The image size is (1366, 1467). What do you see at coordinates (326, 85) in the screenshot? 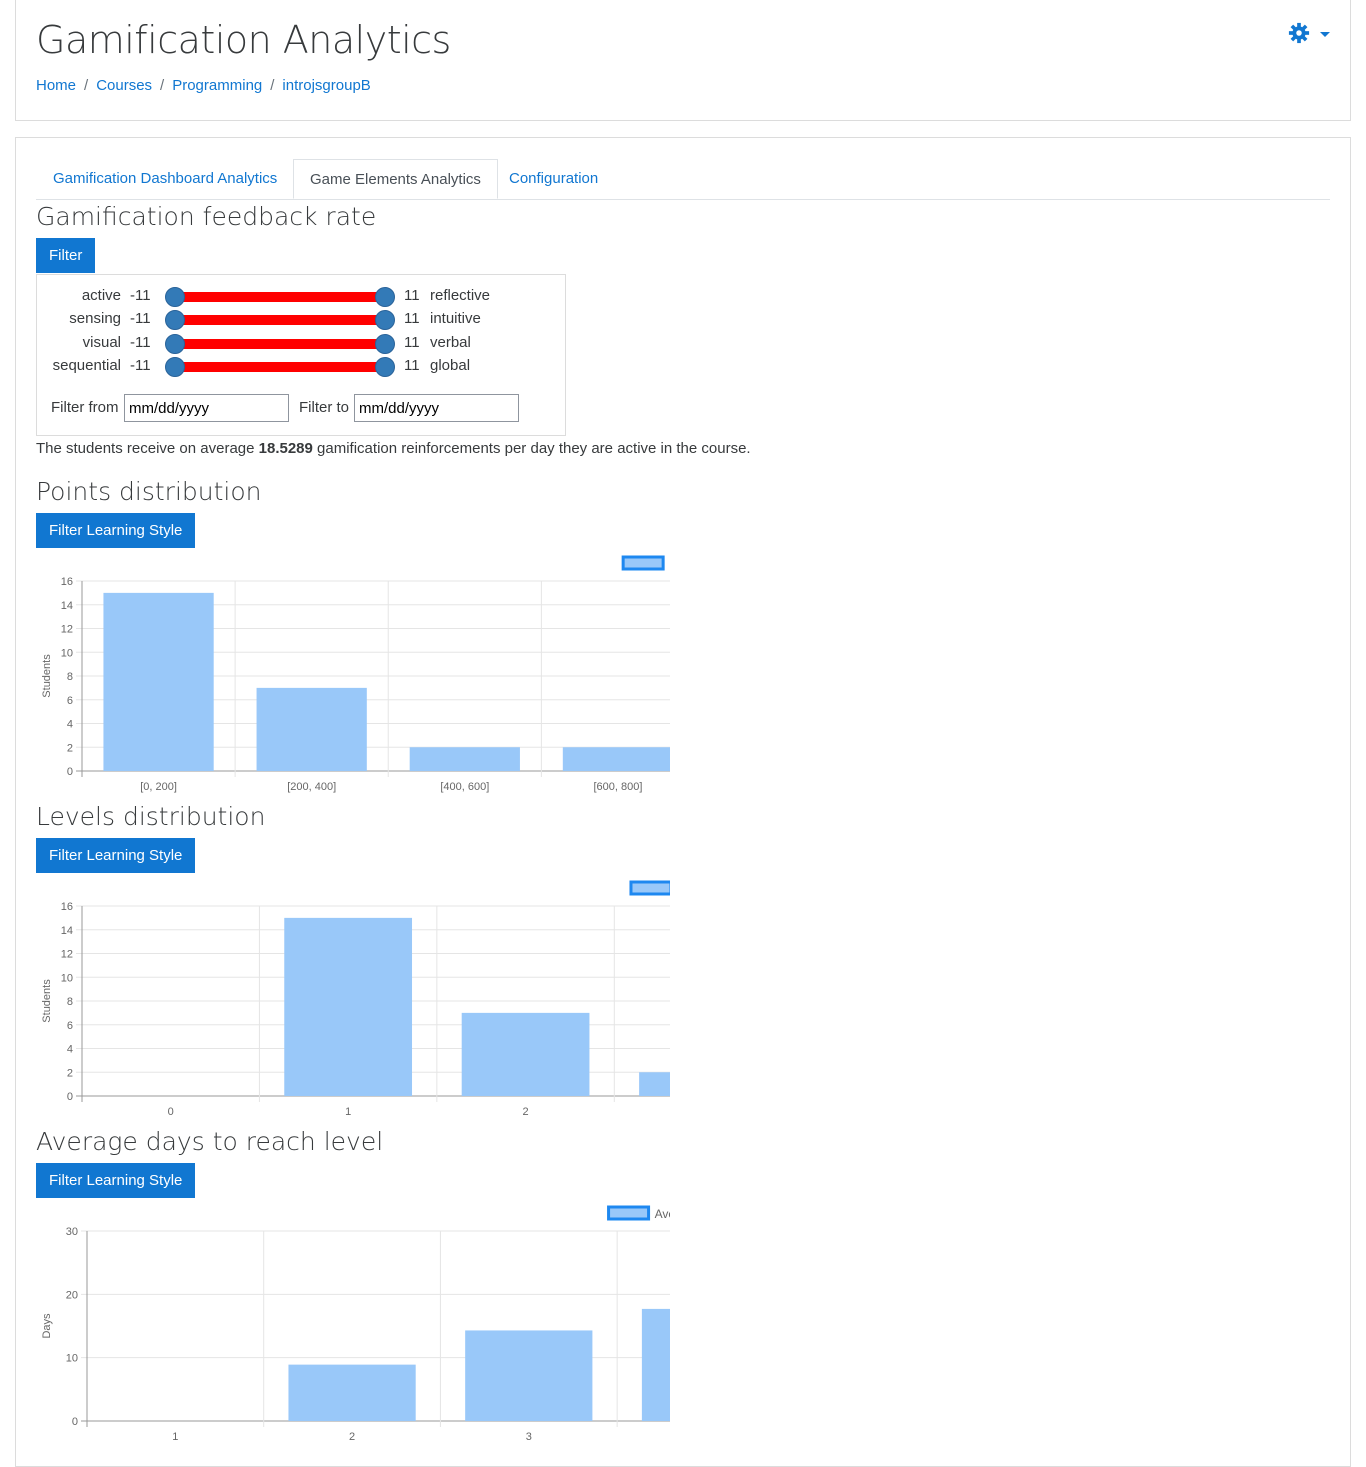
I see `breadcrumb-course: introjsgroupB` at bounding box center [326, 85].